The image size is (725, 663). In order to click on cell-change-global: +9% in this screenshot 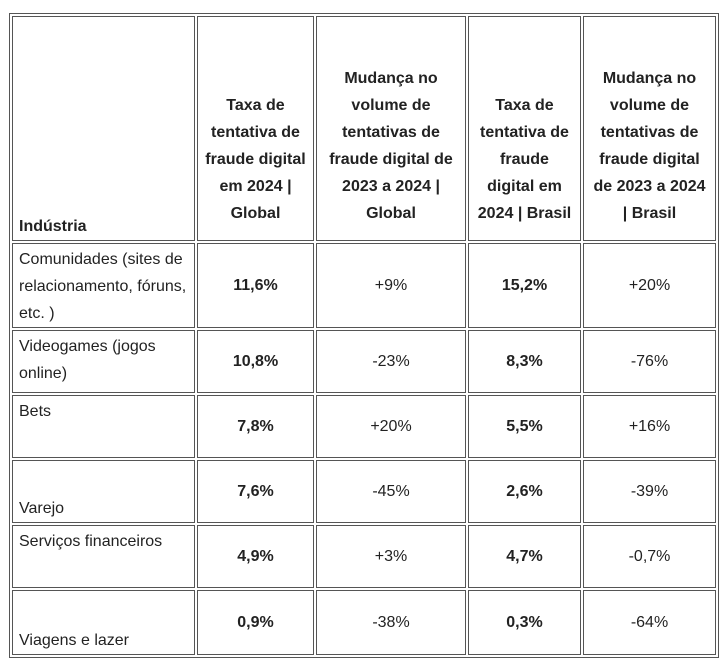, I will do `click(391, 285)`.